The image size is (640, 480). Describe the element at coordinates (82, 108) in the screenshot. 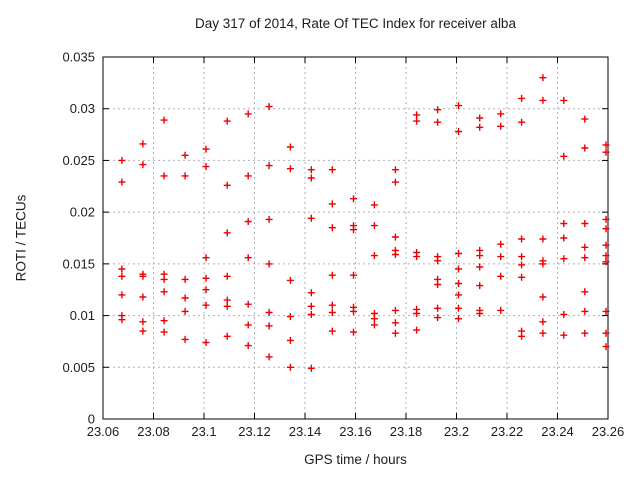

I see `y-tick-label: 0.03` at that location.